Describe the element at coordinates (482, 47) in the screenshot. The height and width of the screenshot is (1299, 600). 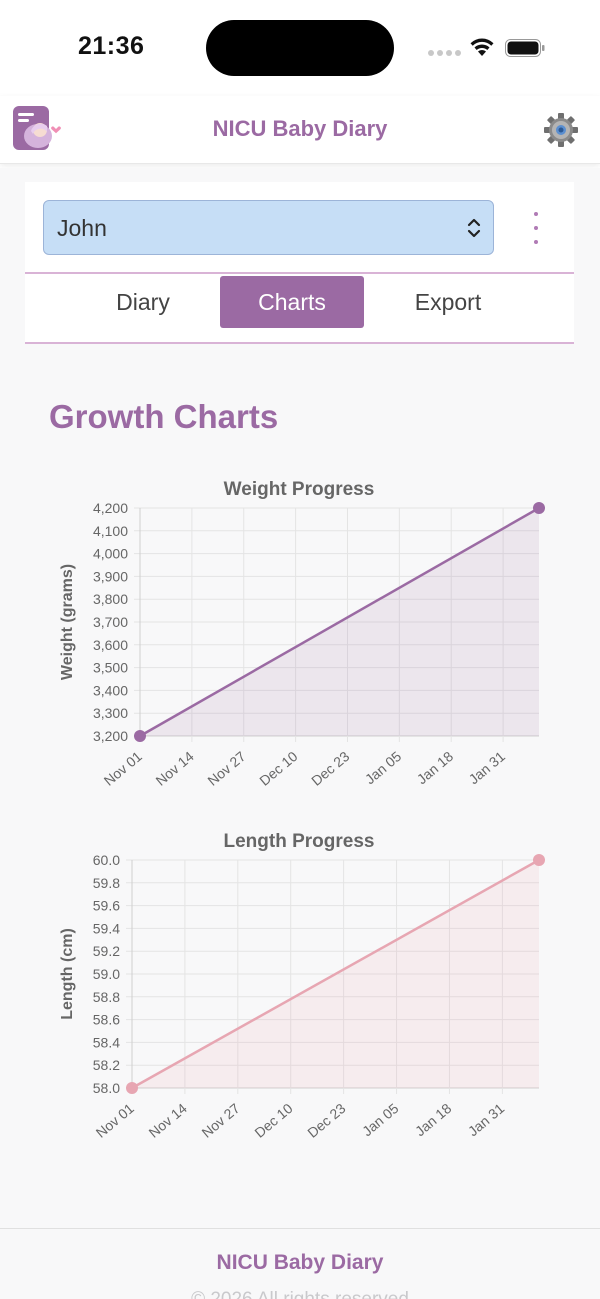
I see `wifi-icon` at that location.